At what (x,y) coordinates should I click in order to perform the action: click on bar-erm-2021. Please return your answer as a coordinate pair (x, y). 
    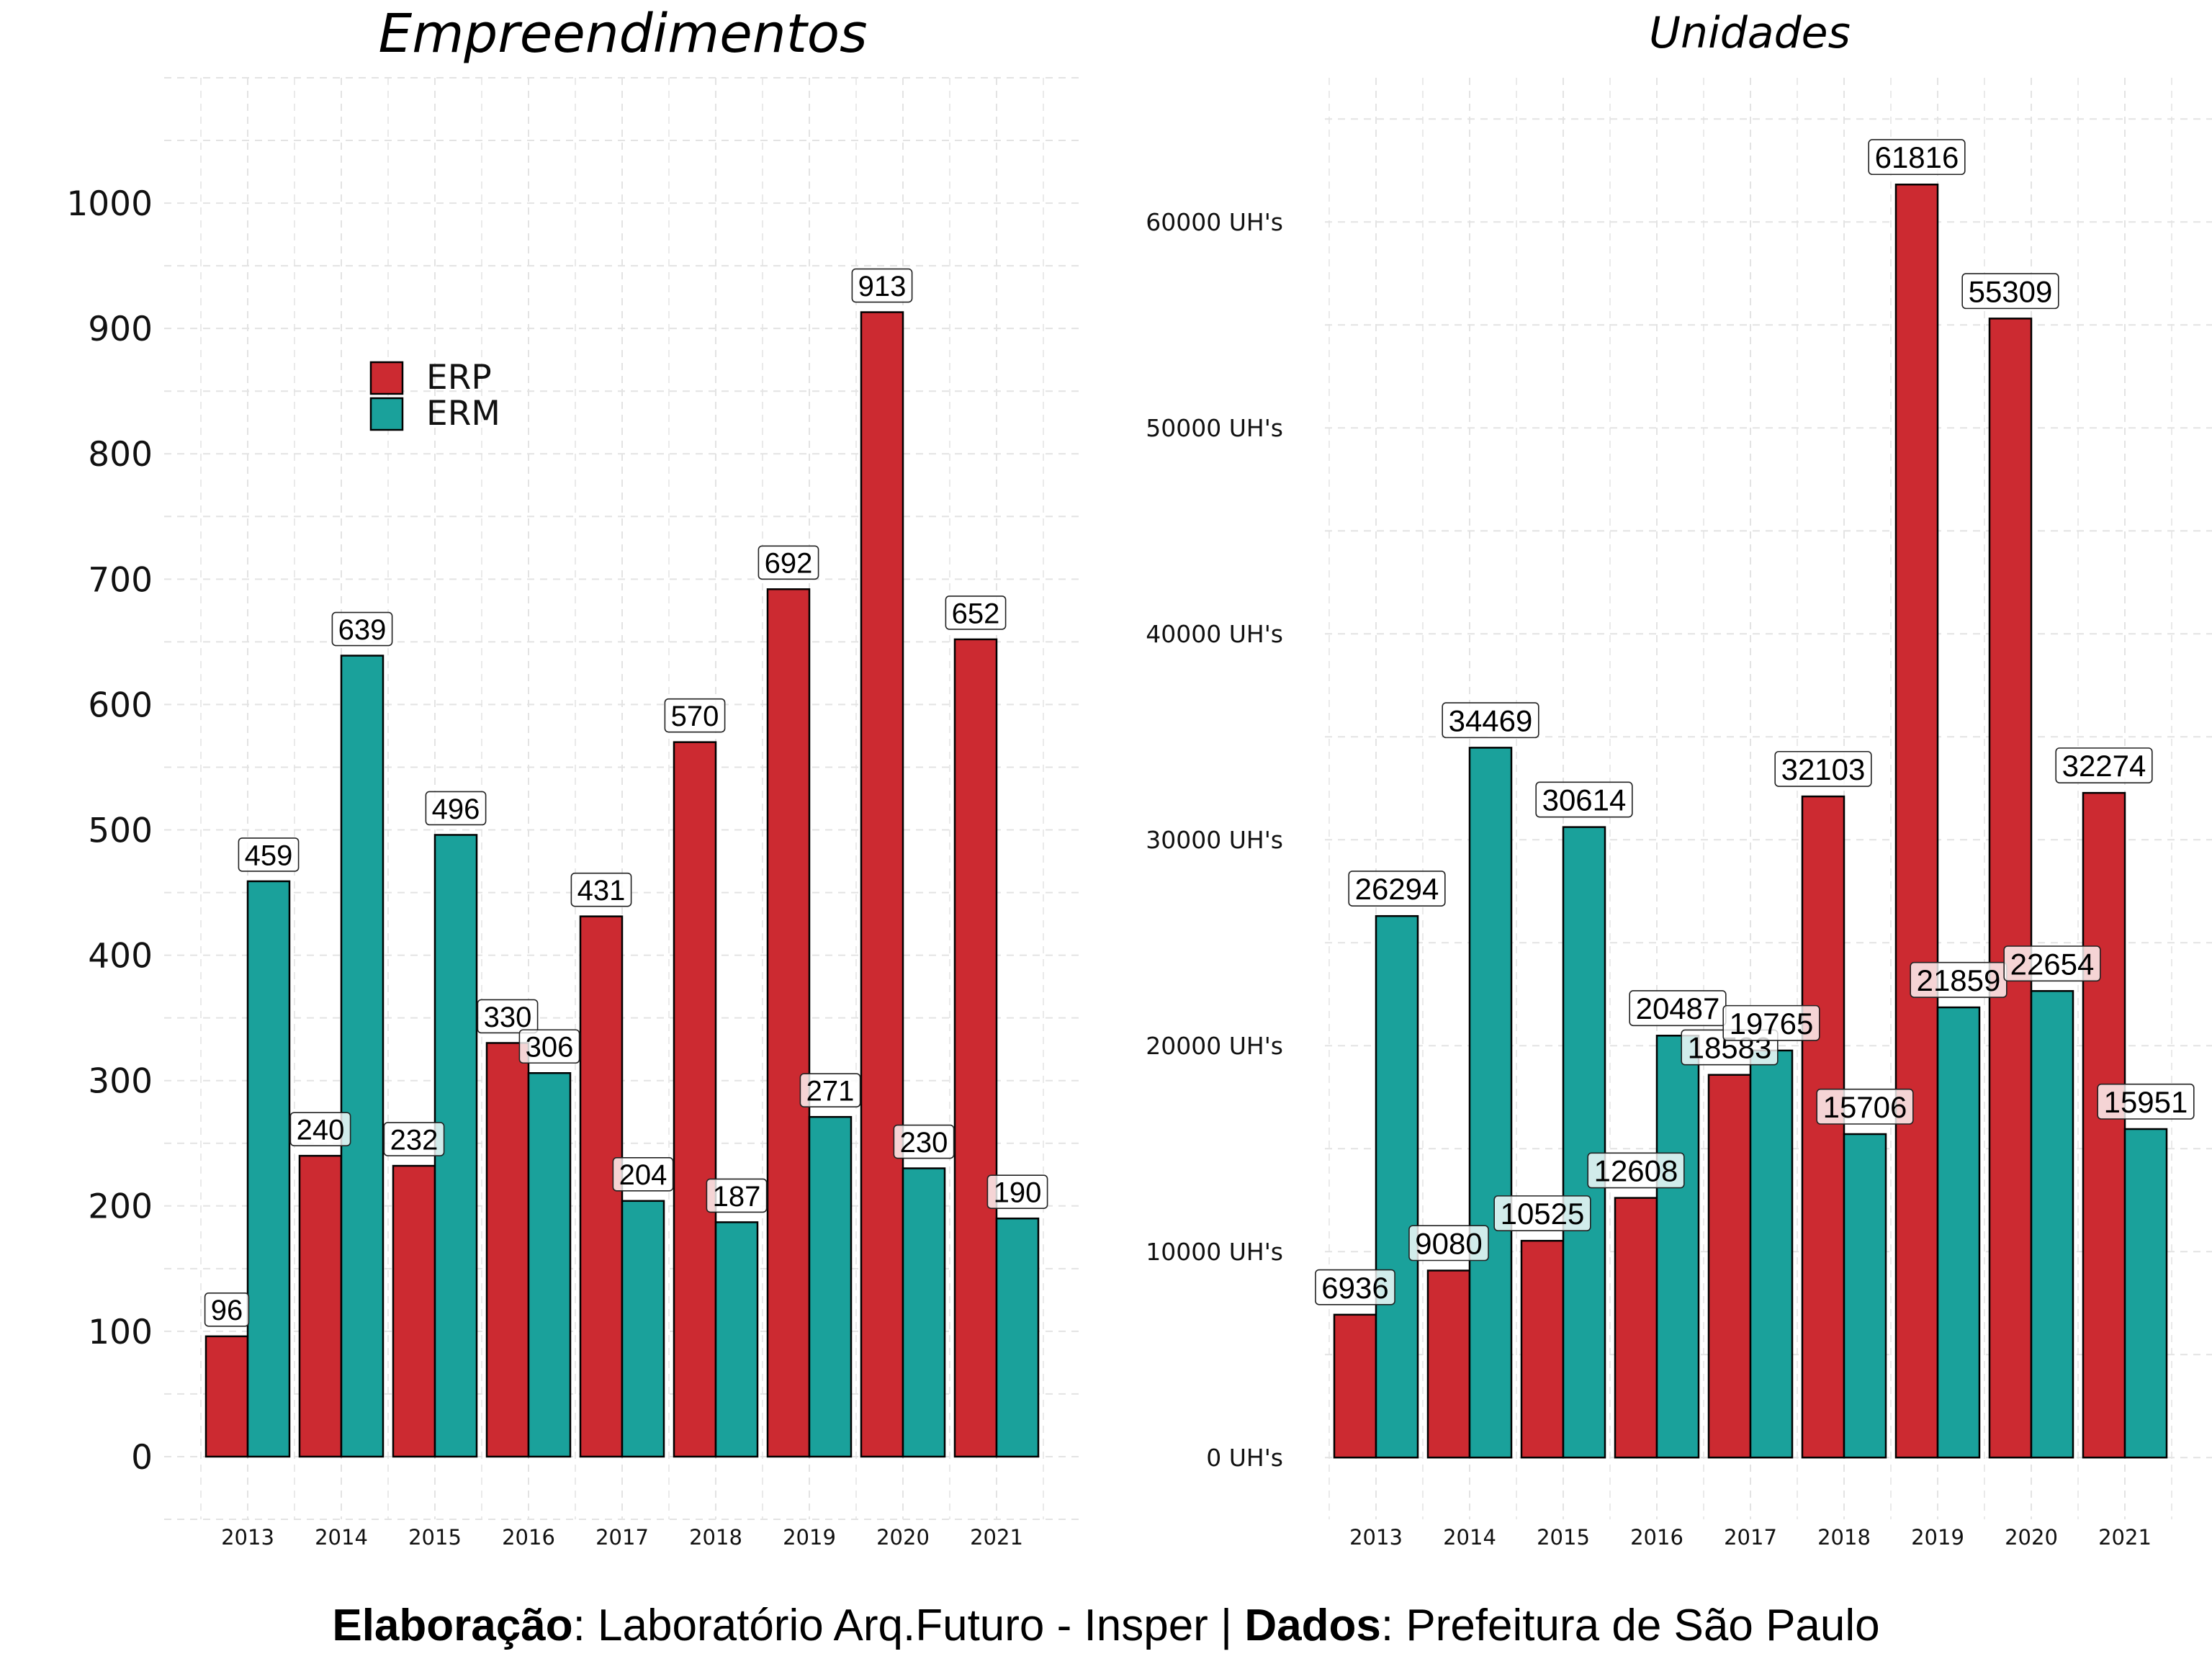
    Looking at the image, I should click on (2146, 1293).